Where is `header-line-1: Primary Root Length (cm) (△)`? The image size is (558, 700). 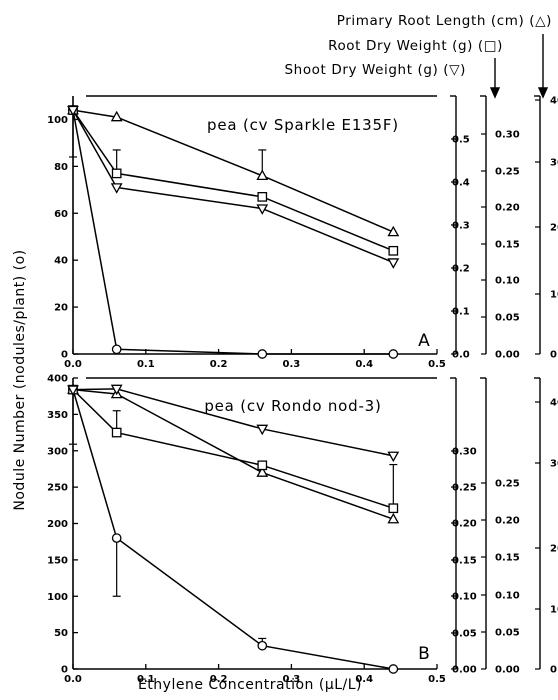 header-line-1: Primary Root Length (cm) (△) is located at coordinates (444, 21).